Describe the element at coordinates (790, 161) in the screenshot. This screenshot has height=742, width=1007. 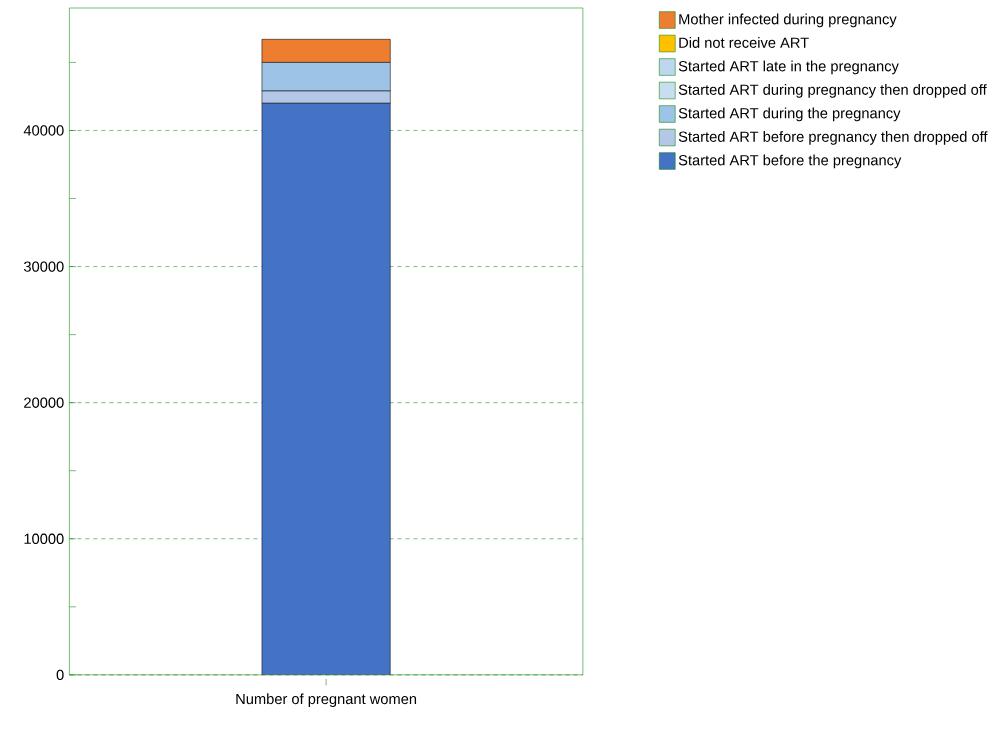
I see `legend-label: Started ART before the pregnancy` at that location.